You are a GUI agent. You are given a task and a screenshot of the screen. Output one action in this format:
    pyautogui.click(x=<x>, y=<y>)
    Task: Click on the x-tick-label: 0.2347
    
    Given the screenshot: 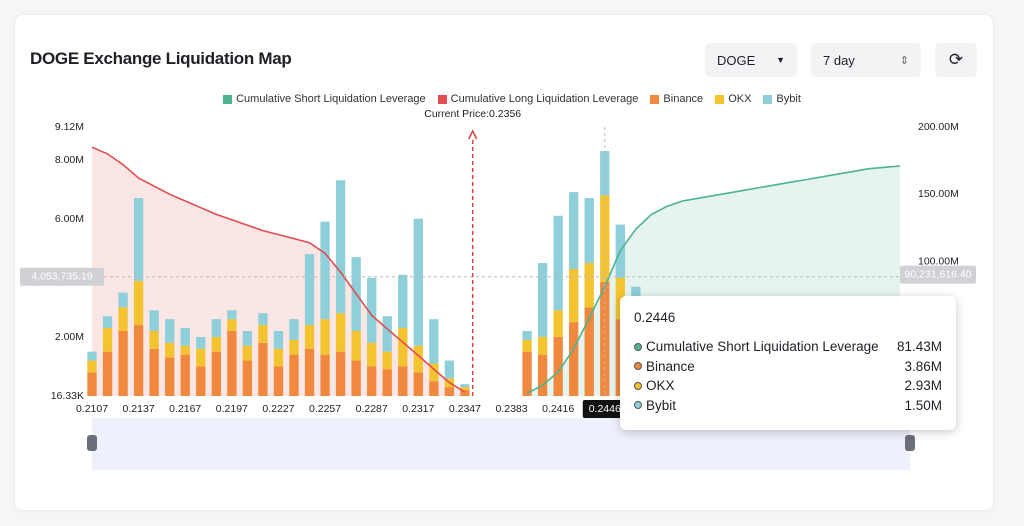 What is the action you would take?
    pyautogui.click(x=465, y=409)
    